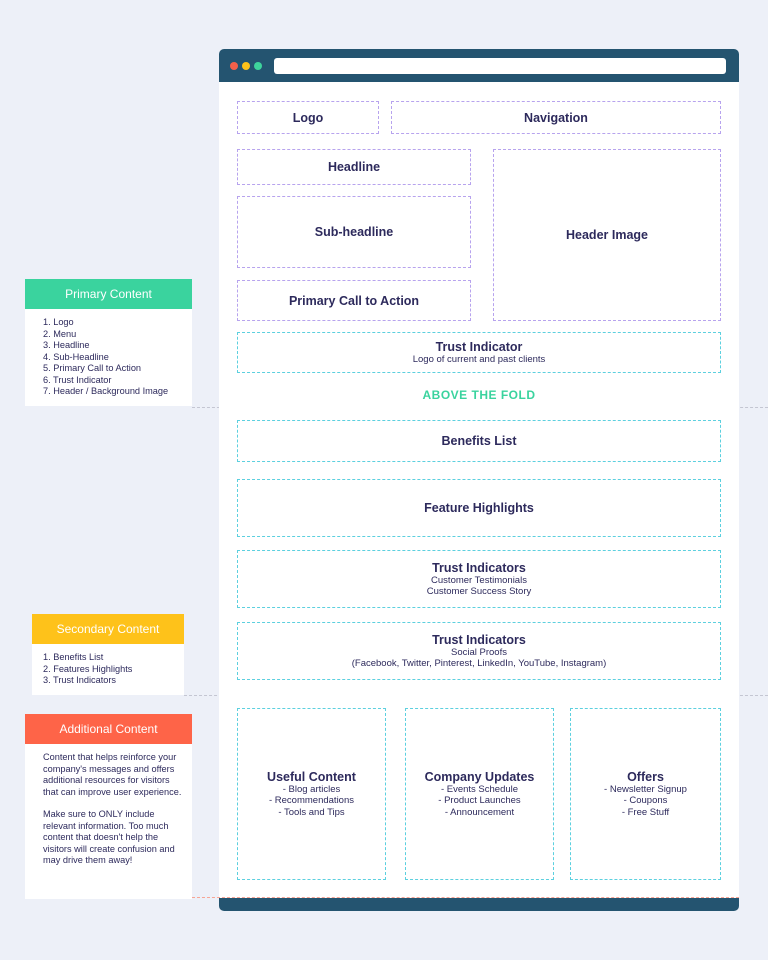 The height and width of the screenshot is (960, 768). I want to click on column-title: Company Updates, so click(479, 776).